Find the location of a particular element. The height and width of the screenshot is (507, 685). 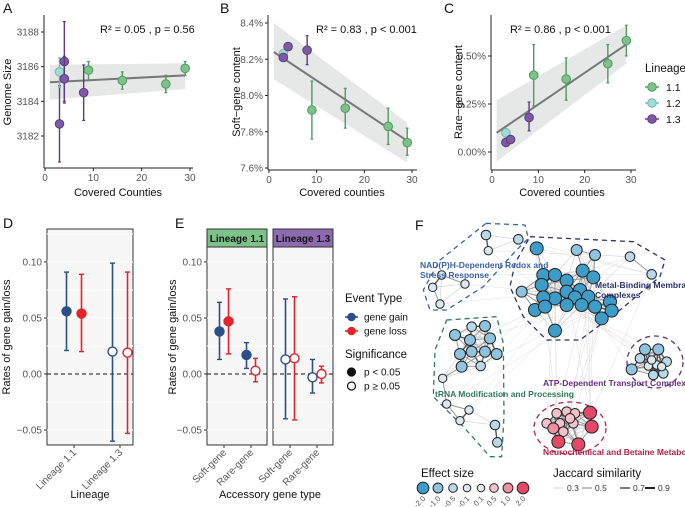

y-tick-label: 0.50% is located at coordinates (472, 57).